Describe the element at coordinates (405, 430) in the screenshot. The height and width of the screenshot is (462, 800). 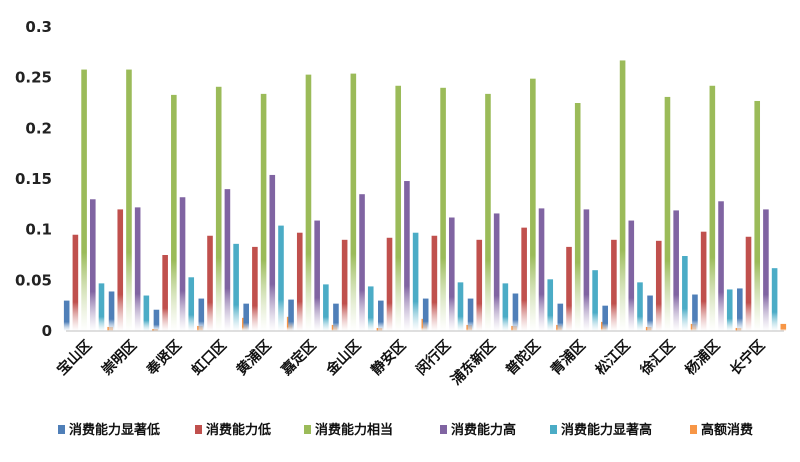
I see `legend: 消费能力显著低 消费能力低 消费能力相当 消费能力高 消费能力显著高 高额消费` at that location.